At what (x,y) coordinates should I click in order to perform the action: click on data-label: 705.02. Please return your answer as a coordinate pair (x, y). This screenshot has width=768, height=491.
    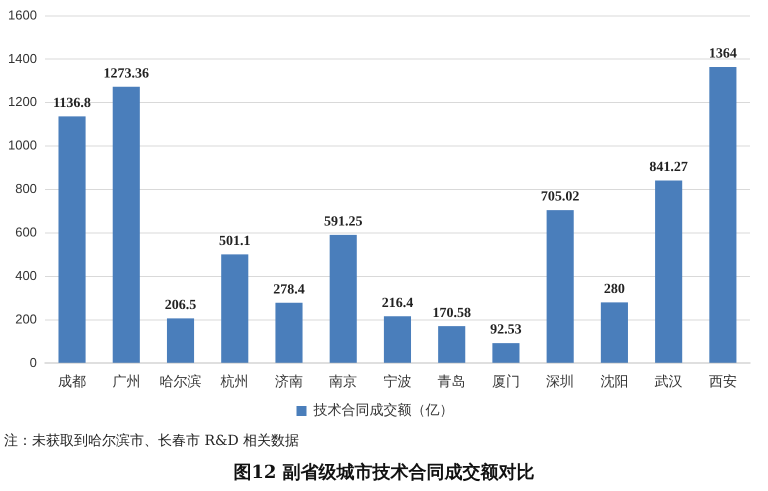
    Looking at the image, I should click on (560, 197).